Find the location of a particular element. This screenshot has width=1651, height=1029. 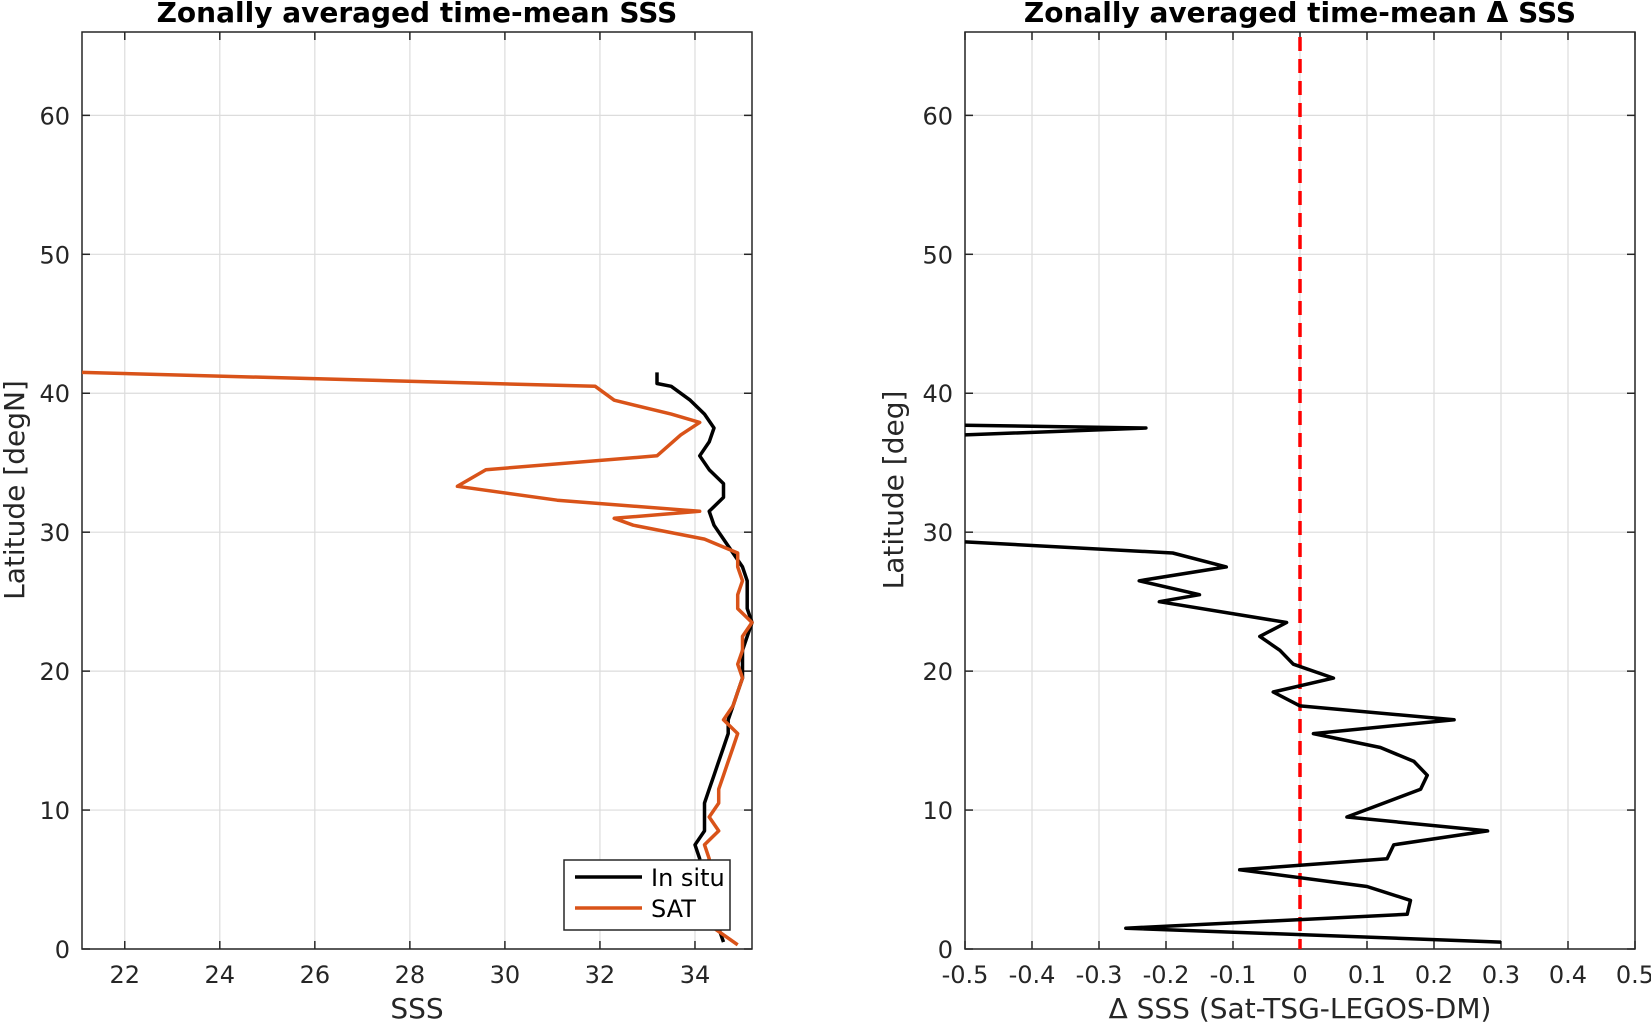

lp-x-tick-label: 22 is located at coordinates (124, 975).